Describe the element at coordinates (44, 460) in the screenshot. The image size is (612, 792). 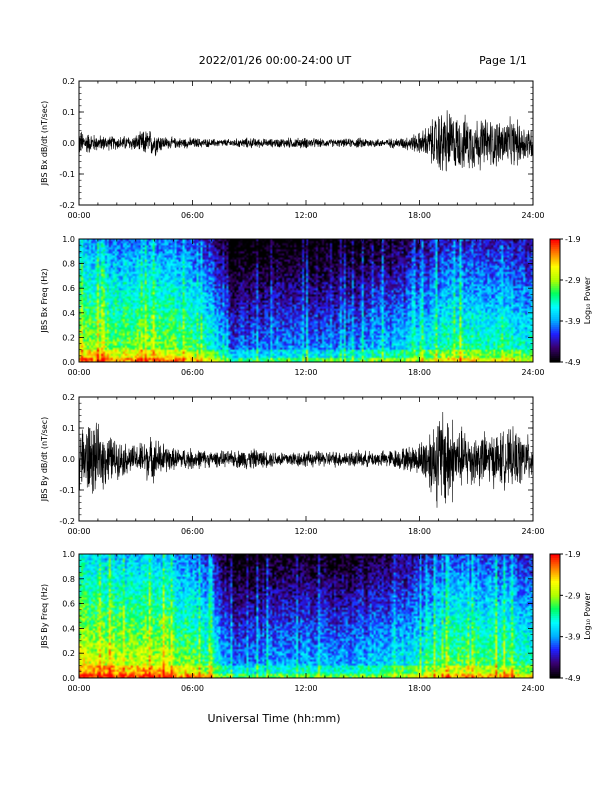
I see `by-y-axis-label: JBS By dB/dt (nT/sec)` at that location.